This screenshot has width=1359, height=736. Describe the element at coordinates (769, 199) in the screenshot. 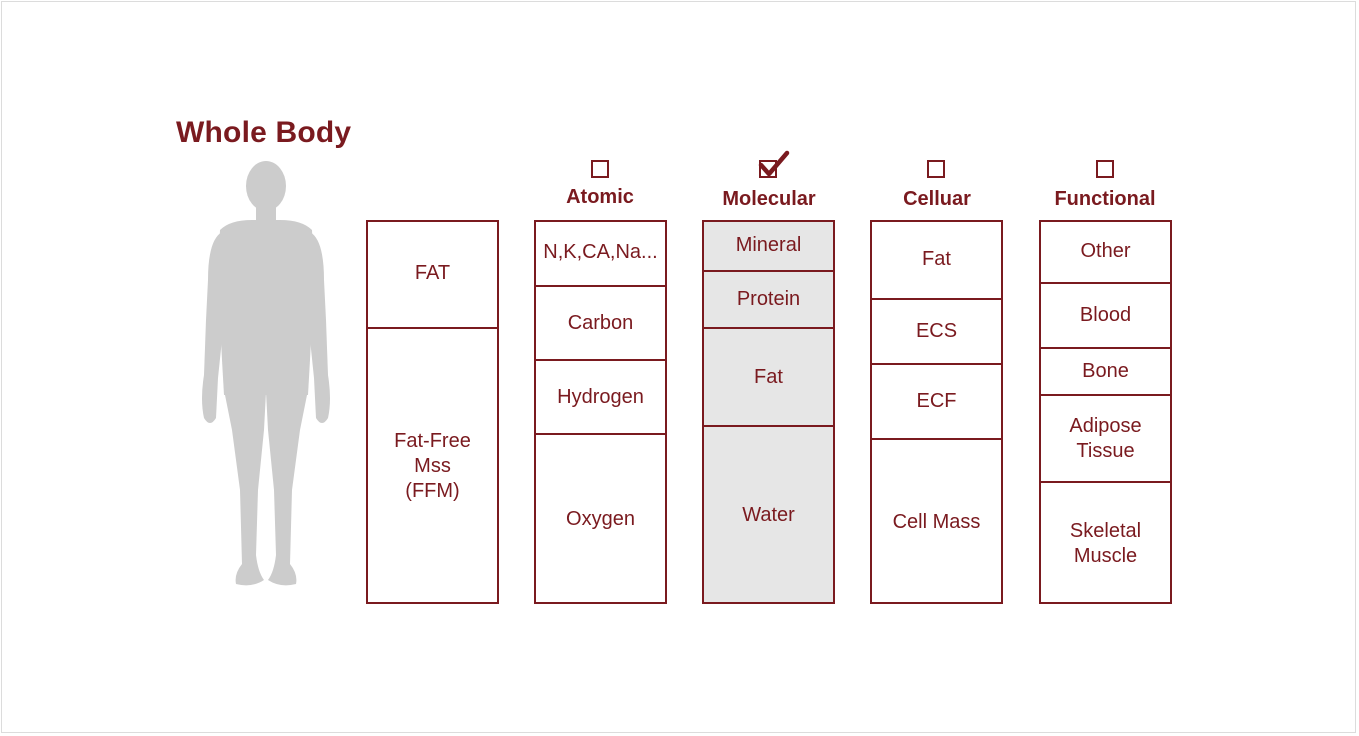

I see `molecular-header: Molecular` at that location.